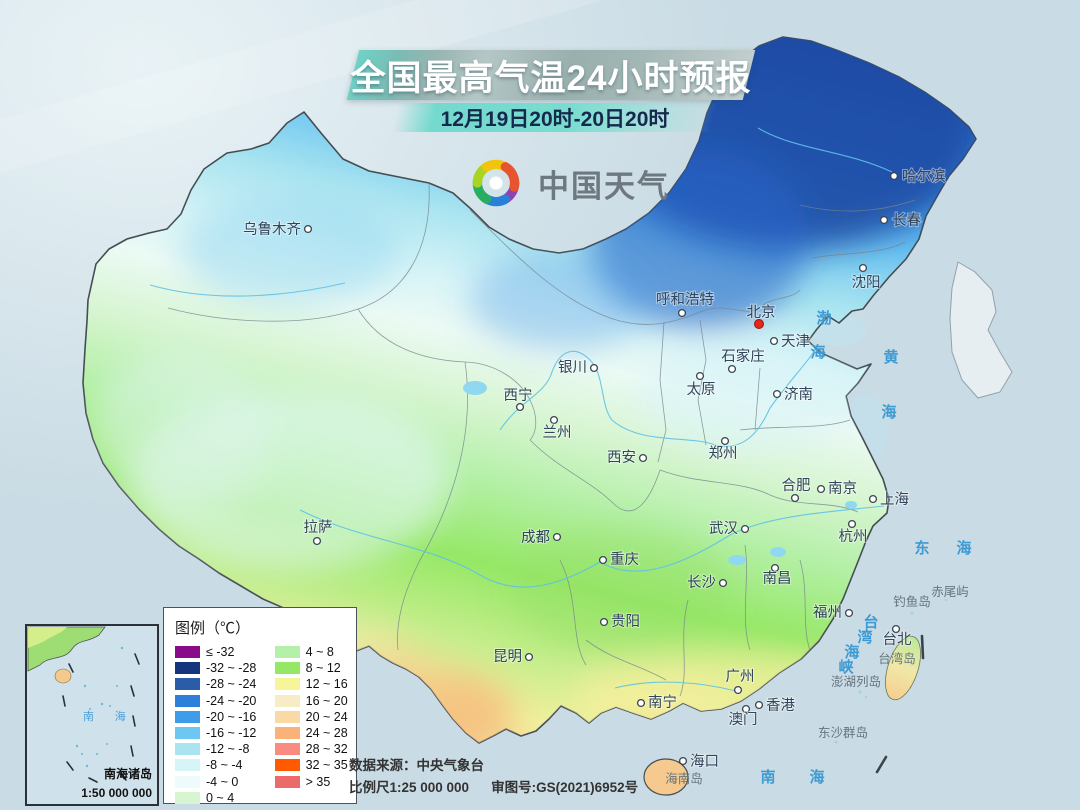 Image resolution: width=1080 pixels, height=810 pixels. What do you see at coordinates (565, 787) in the screenshot?
I see `approval-number: 审图号:GS(2021)6952号` at bounding box center [565, 787].